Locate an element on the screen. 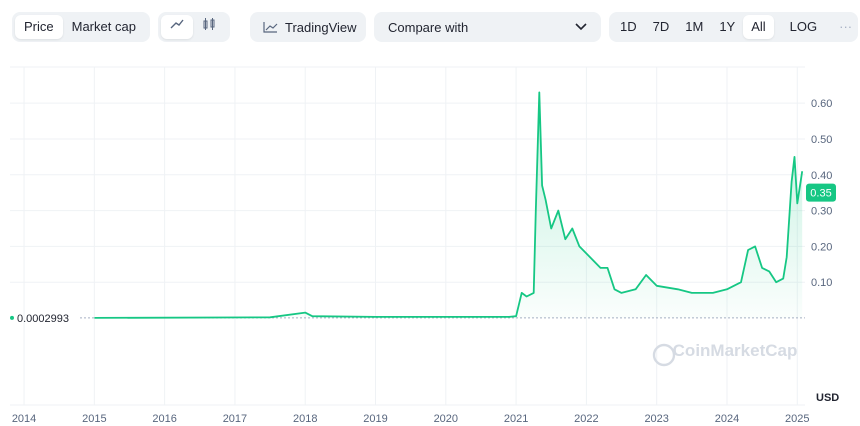 The height and width of the screenshot is (426, 860). compare-label: Compare with is located at coordinates (428, 27).